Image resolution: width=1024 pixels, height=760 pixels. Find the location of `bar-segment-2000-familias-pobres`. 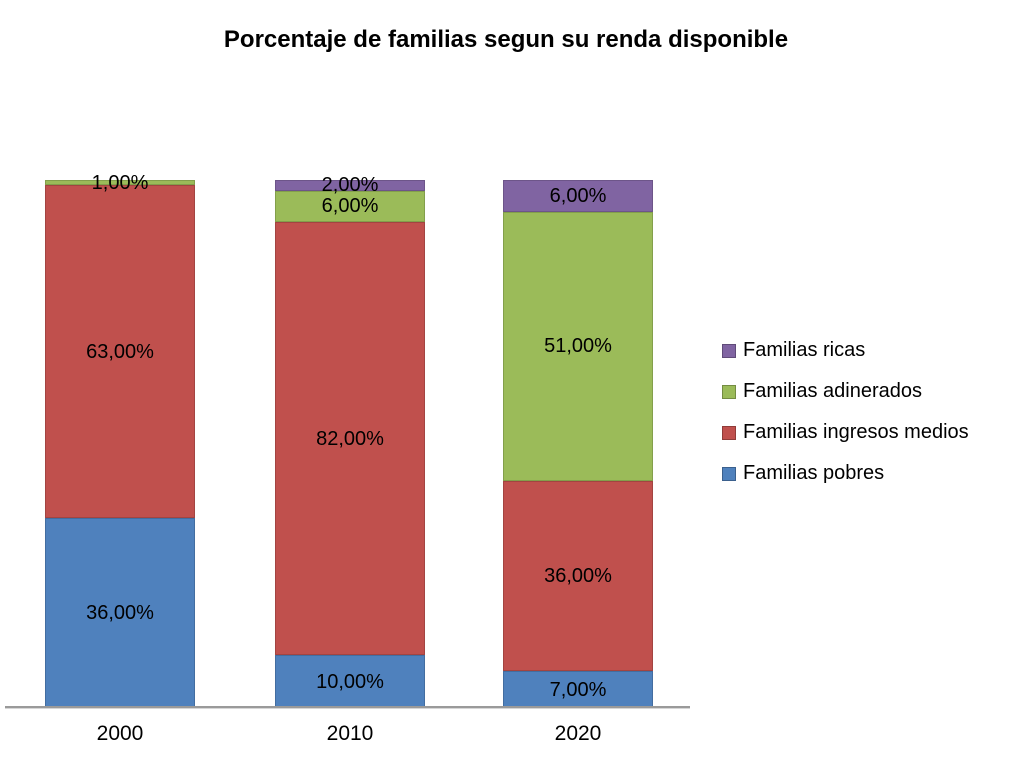

bar-segment-2000-familias-pobres is located at coordinates (120, 612).